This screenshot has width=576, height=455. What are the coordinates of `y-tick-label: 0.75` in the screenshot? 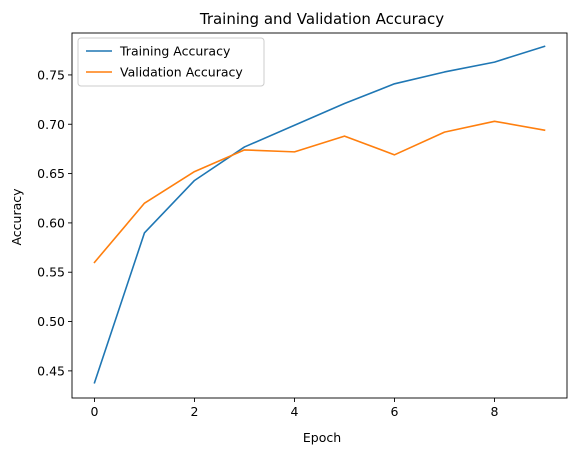 It's located at (51, 74).